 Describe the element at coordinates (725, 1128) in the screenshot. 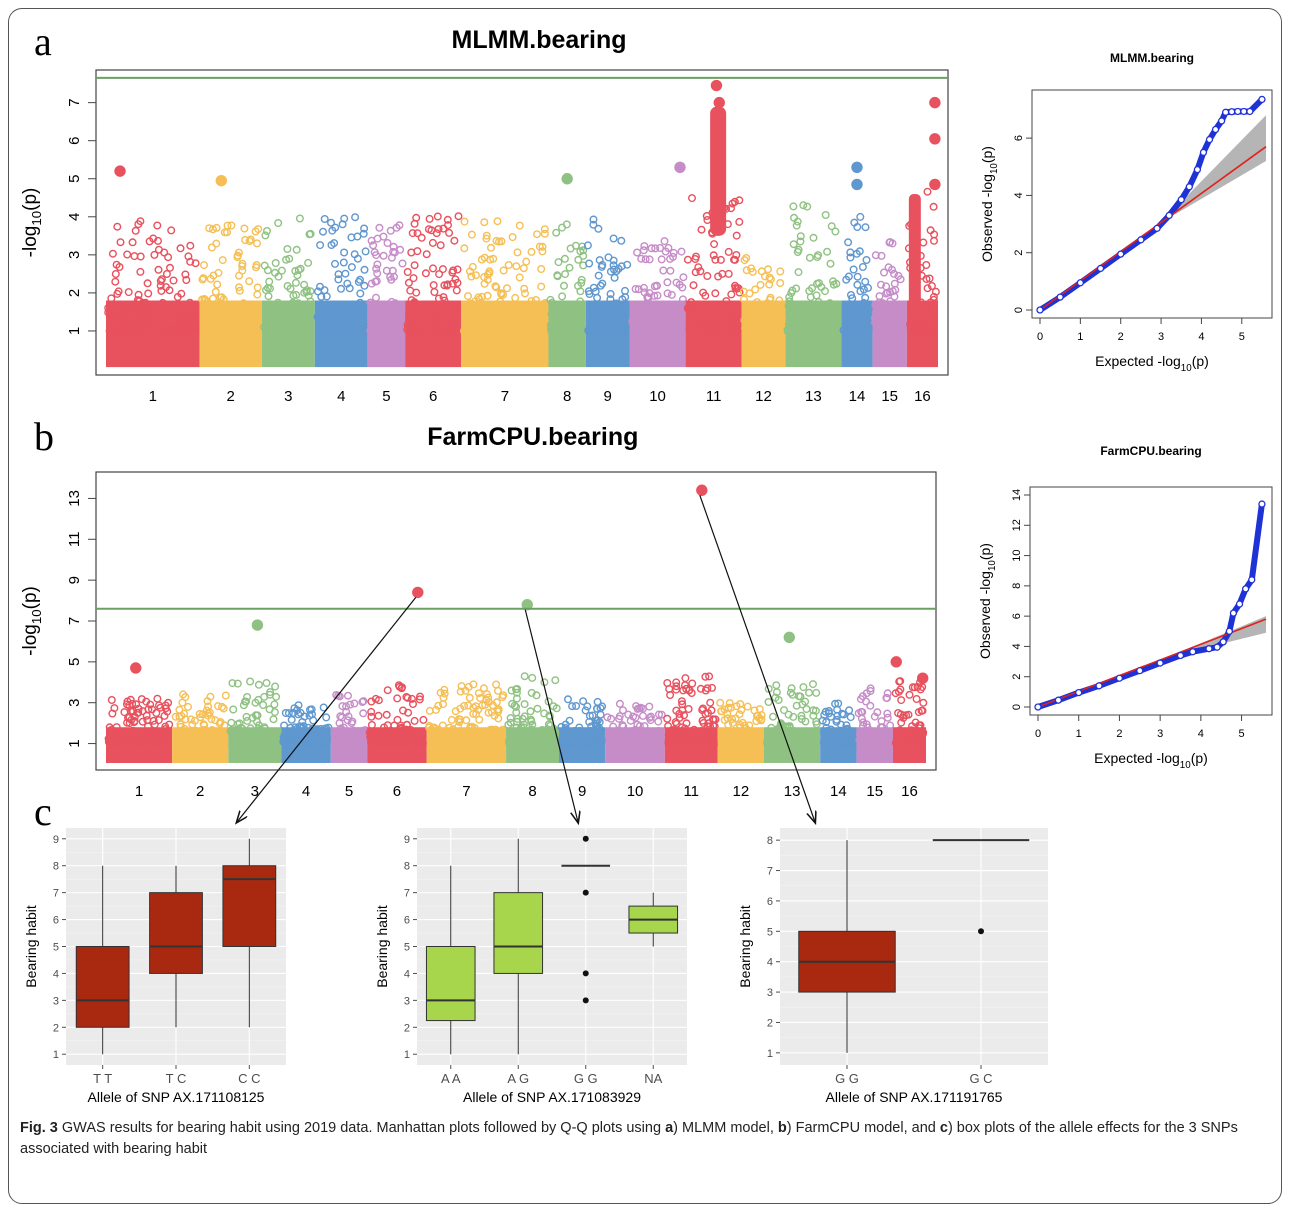

I see `caption-text-2: ) MLMM model,` at that location.